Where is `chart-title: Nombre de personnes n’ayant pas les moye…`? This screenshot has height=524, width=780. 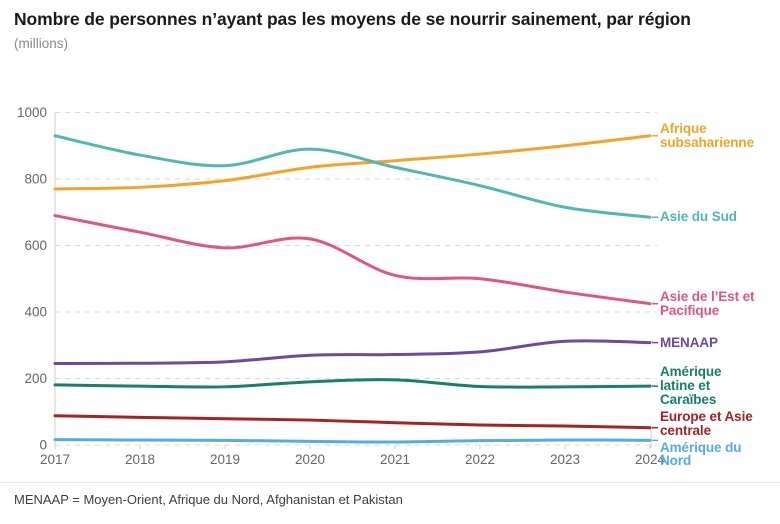
chart-title: Nombre de personnes n’ayant pas les moye… is located at coordinates (352, 19).